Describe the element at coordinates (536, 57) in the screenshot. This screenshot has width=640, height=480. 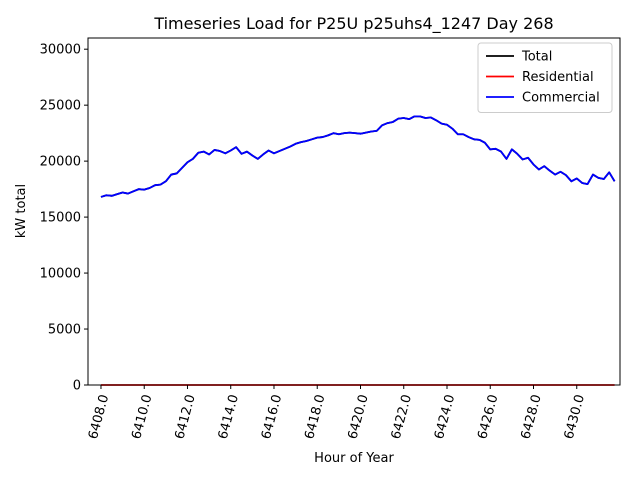
I see `legend-label-total: Total` at that location.